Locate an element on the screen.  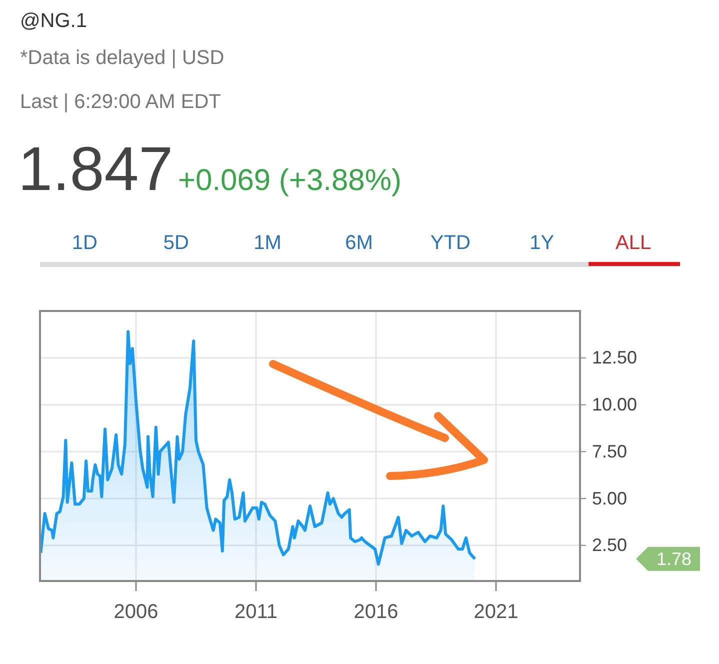
y-tick-label: 2.50 is located at coordinates (610, 545).